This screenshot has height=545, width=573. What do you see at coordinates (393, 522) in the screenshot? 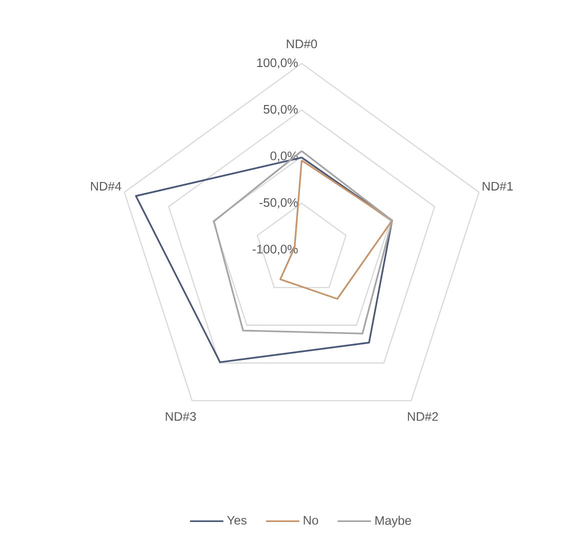
I see `legend-label: Maybe` at bounding box center [393, 522].